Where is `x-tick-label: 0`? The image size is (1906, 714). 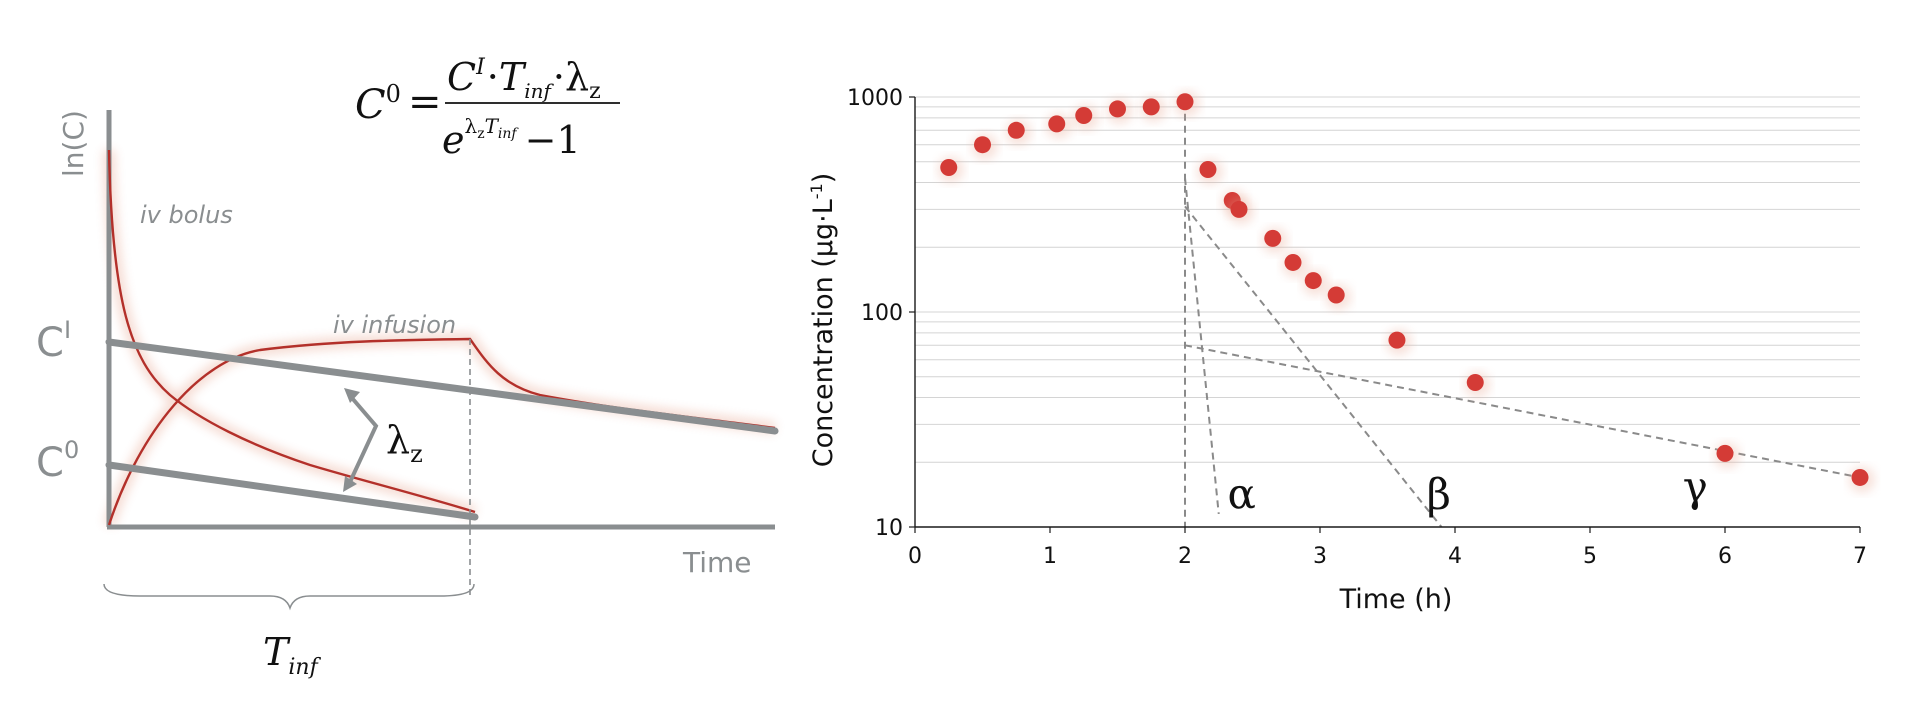 x-tick-label: 0 is located at coordinates (915, 556).